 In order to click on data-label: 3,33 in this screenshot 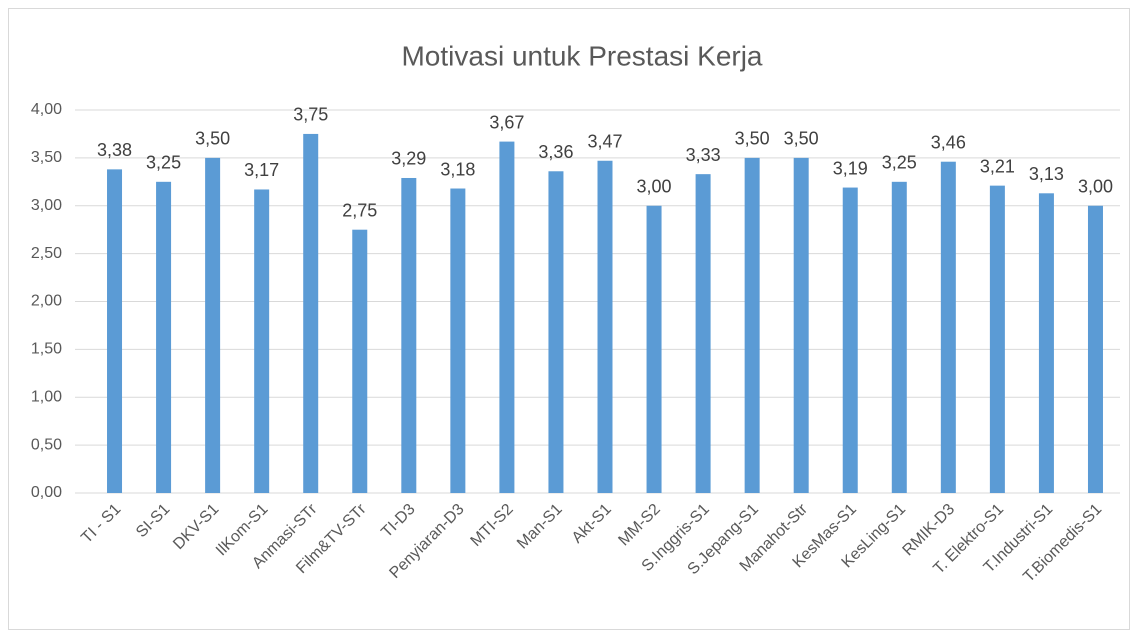, I will do `click(703, 155)`.